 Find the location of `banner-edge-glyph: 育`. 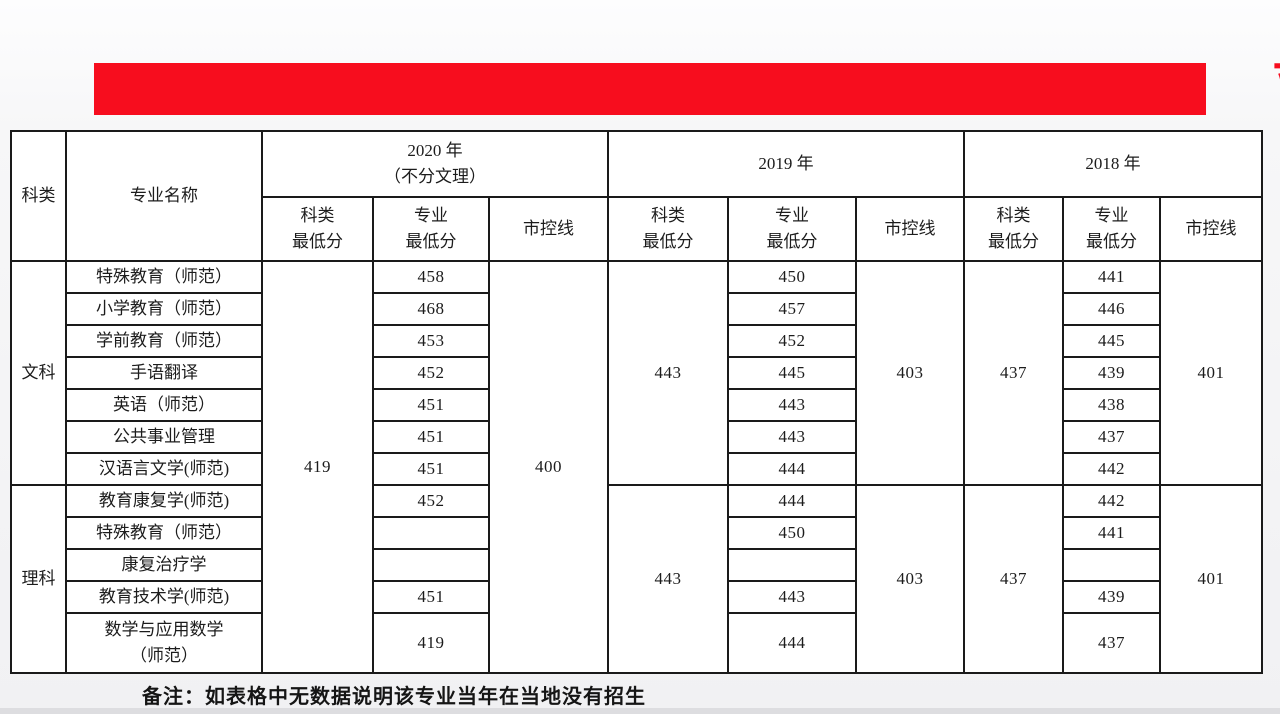

banner-edge-glyph: 育 is located at coordinates (1228, 89).